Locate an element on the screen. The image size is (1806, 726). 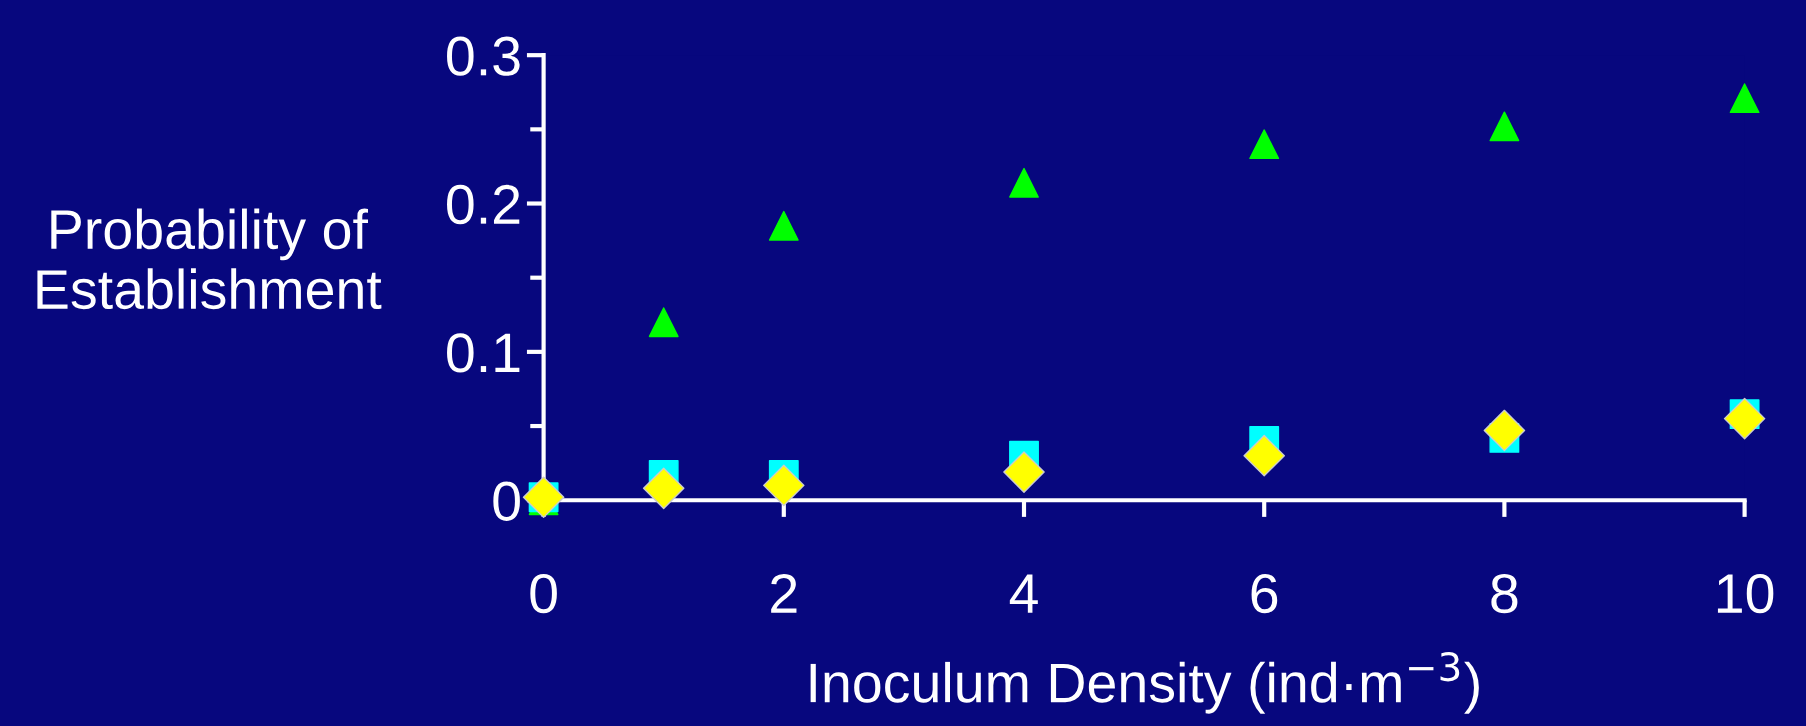
y-axis-title: Probability of Establishment is located at coordinates (209, 259).